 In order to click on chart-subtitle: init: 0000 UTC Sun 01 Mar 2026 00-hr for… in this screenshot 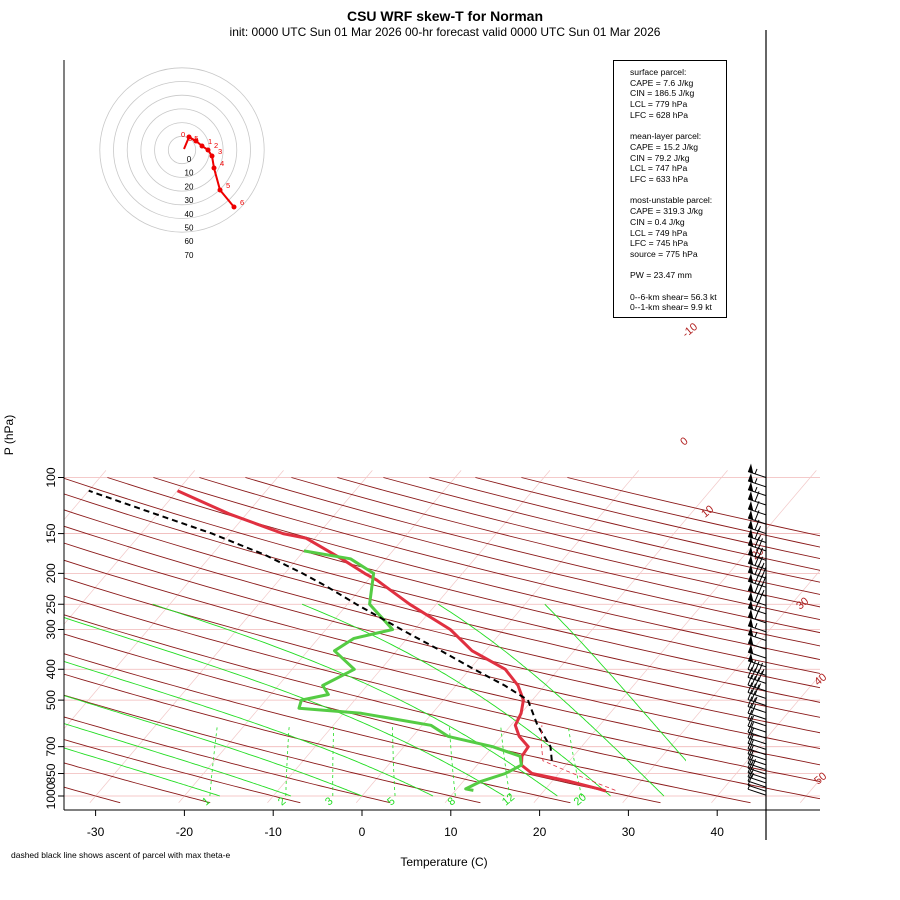, I will do `click(445, 32)`.